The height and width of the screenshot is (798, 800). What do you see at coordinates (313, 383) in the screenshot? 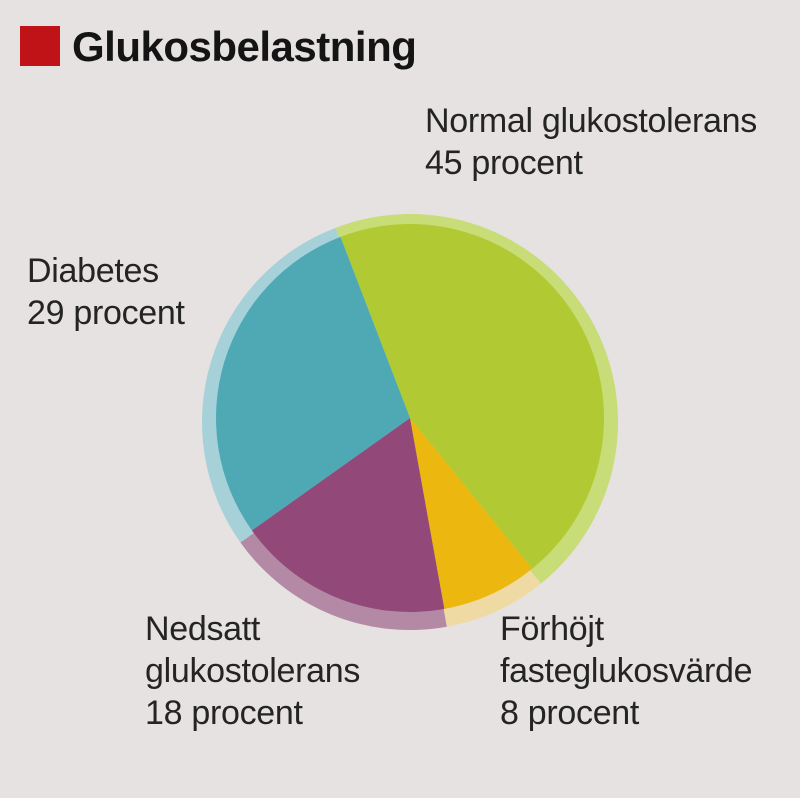
I see `pie-slice-diabetes` at bounding box center [313, 383].